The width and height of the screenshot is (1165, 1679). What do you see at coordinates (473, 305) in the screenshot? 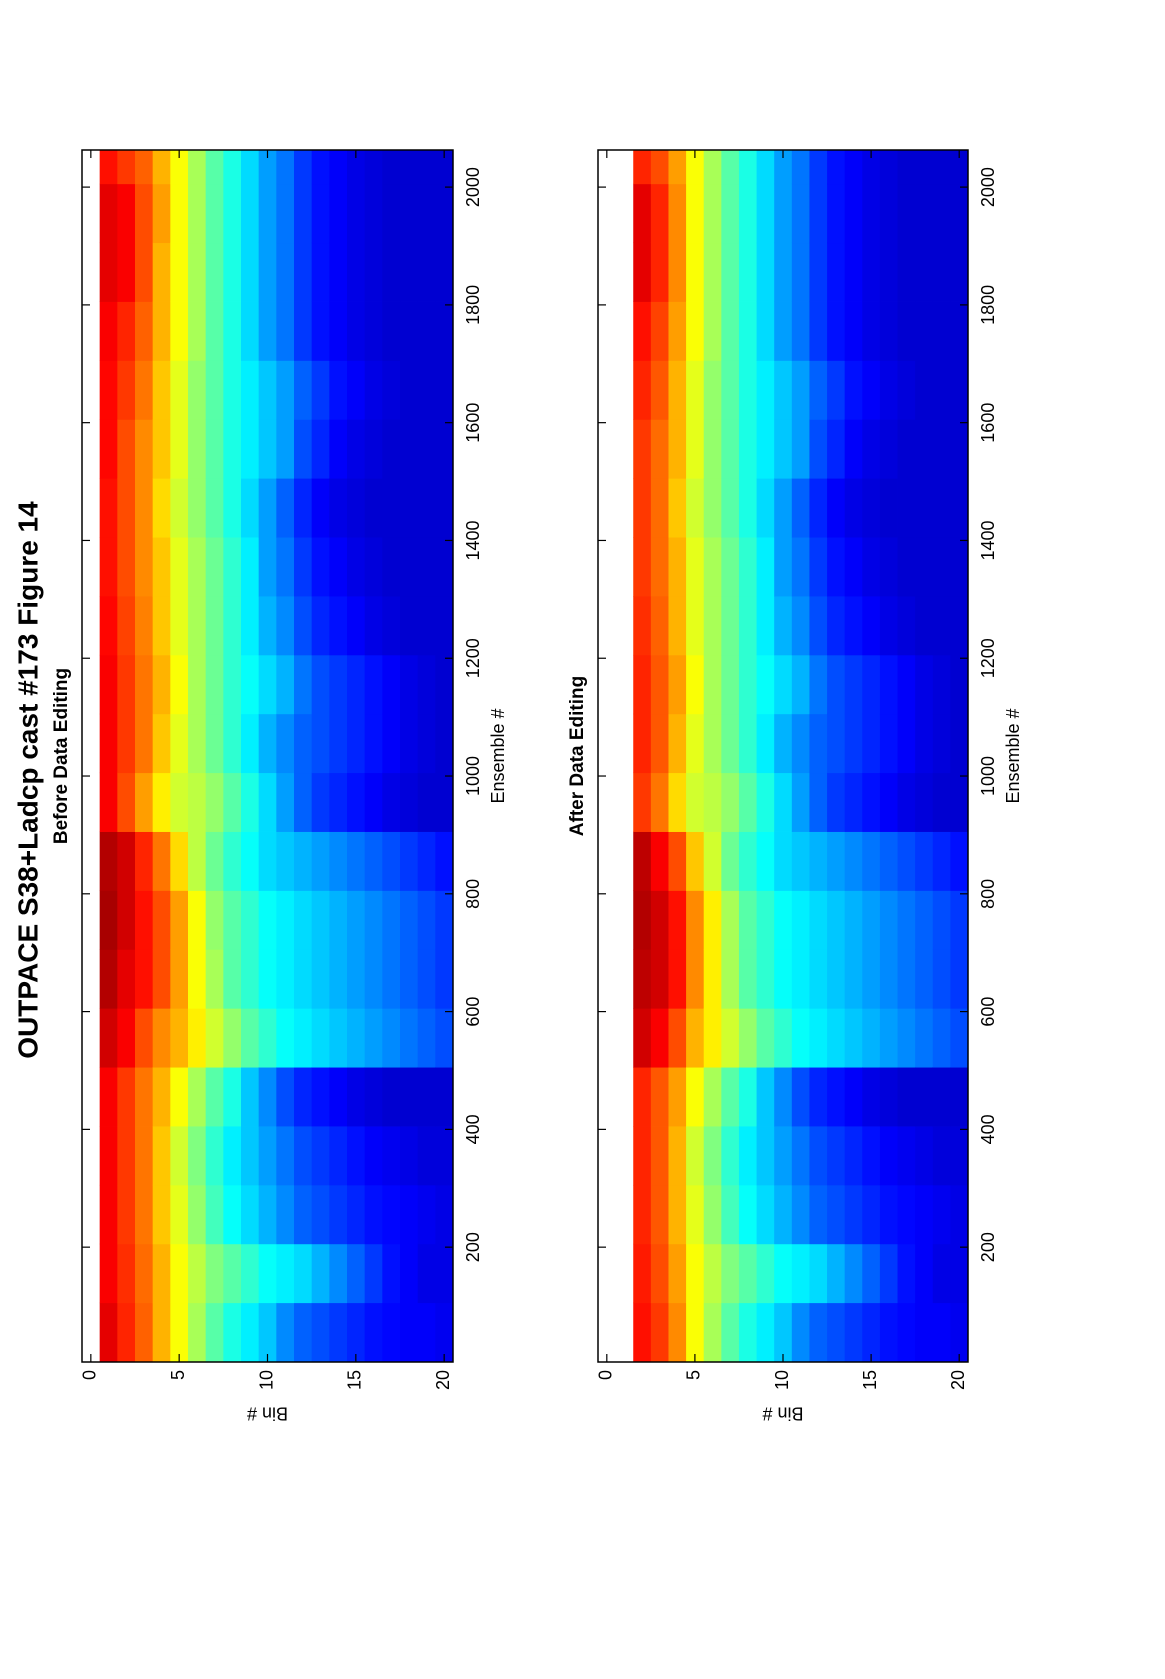
I see `x-tick-label: 1800` at bounding box center [473, 305].